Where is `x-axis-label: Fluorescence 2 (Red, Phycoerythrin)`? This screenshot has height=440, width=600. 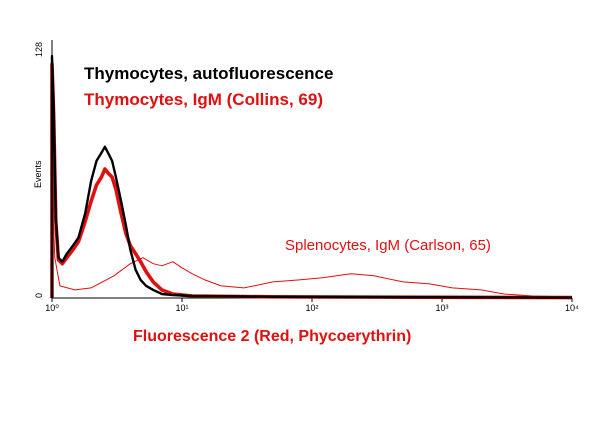 x-axis-label: Fluorescence 2 (Red, Phycoerythrin) is located at coordinates (272, 336).